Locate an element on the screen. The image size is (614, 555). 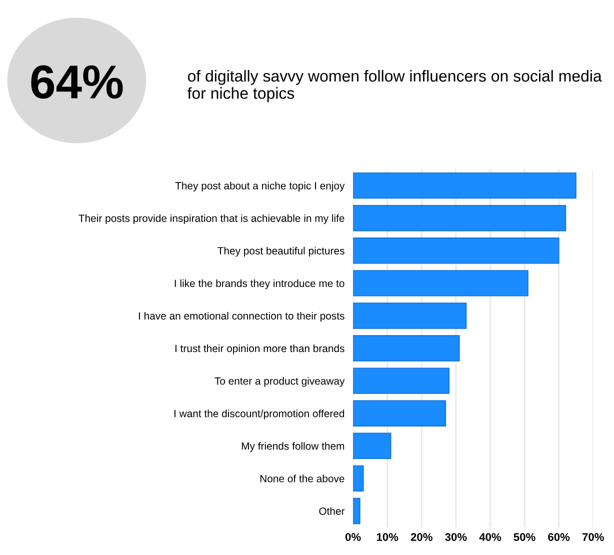
x-tick-label: 0% is located at coordinates (353, 537).